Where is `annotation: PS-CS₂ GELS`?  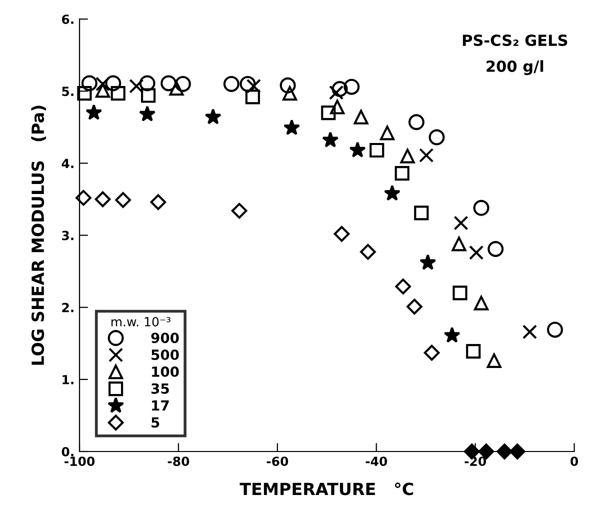
annotation: PS-CS₂ GELS is located at coordinates (515, 40).